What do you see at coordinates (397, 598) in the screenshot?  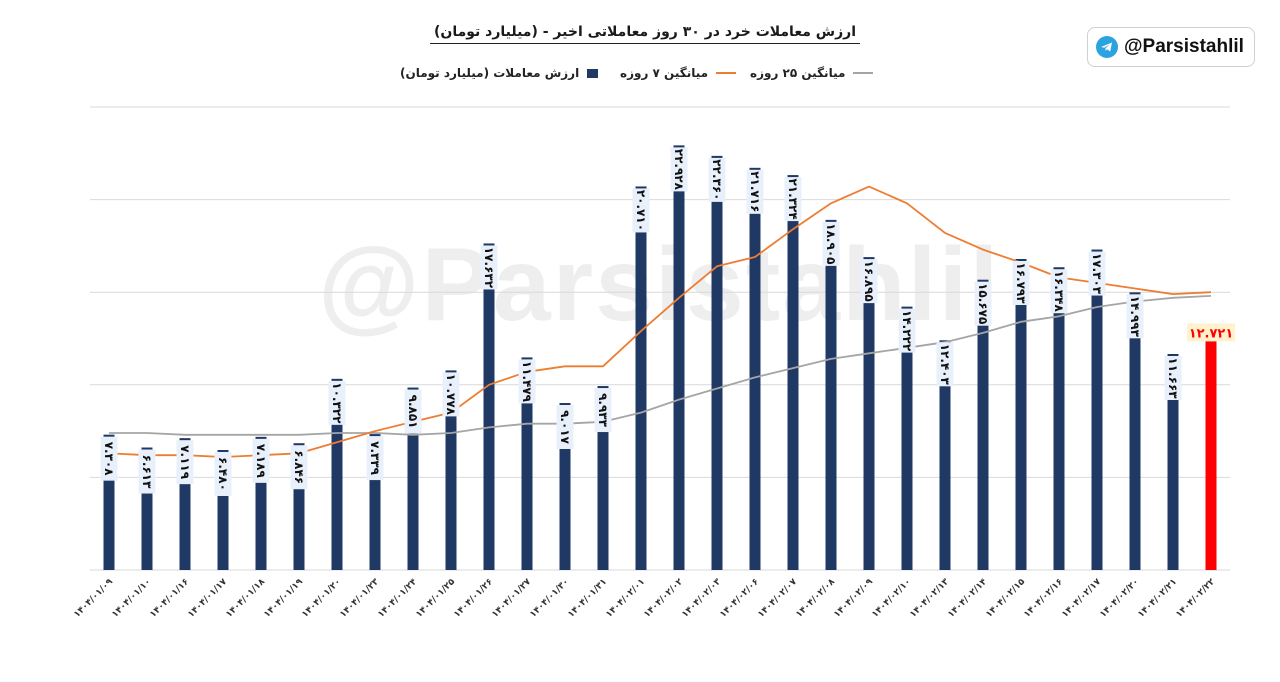 I see `x-tick-label: ۱۴۰۴/۰۱/۲۴` at bounding box center [397, 598].